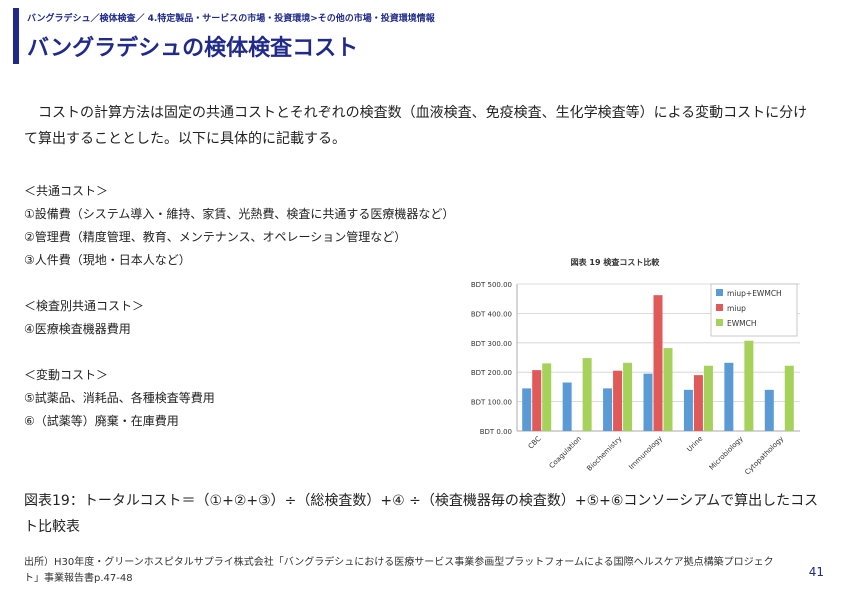 This screenshot has width=842, height=595. I want to click on chart-title: 図表 19 検査コスト比較, so click(616, 262).